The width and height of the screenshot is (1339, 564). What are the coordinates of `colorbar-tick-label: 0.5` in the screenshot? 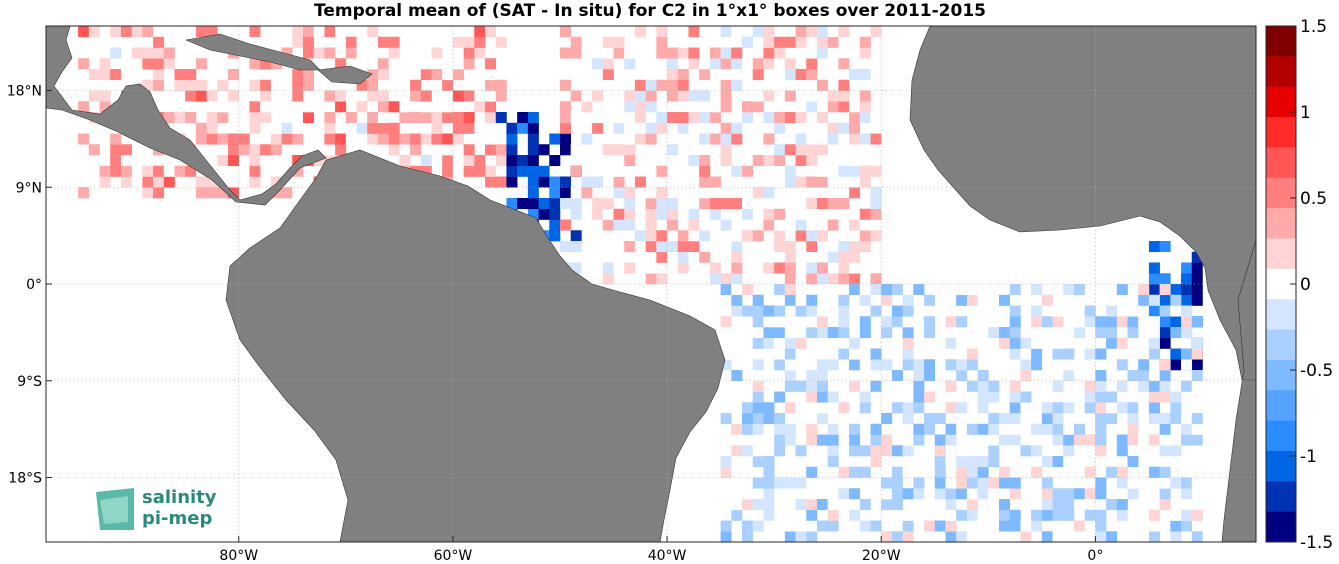 It's located at (1313, 199).